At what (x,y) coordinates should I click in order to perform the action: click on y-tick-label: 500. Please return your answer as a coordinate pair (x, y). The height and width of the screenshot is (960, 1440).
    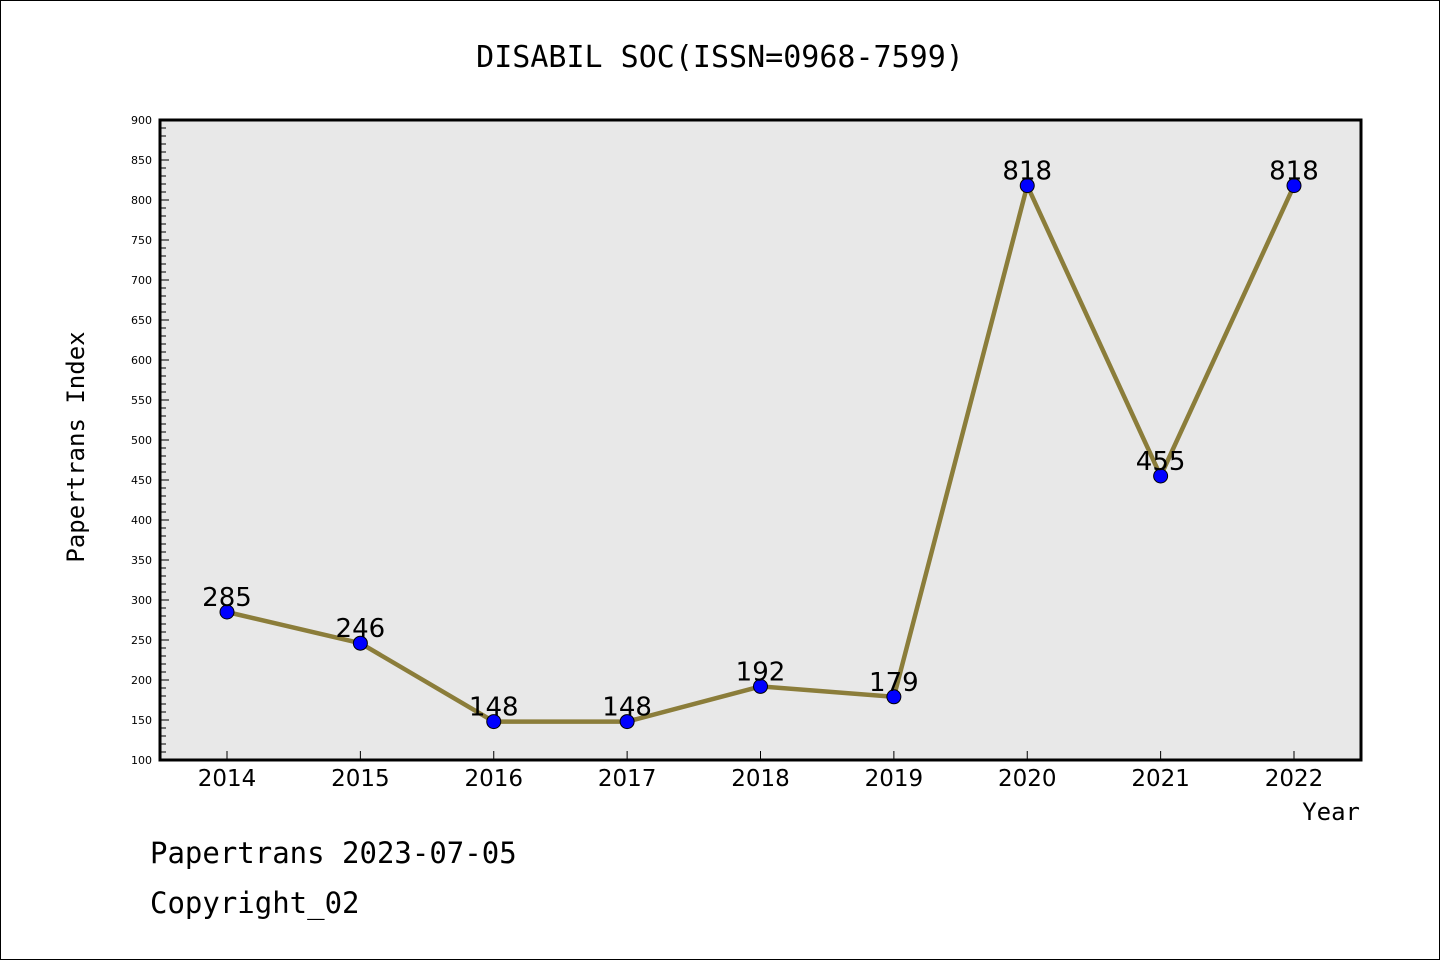
    Looking at the image, I should click on (141, 440).